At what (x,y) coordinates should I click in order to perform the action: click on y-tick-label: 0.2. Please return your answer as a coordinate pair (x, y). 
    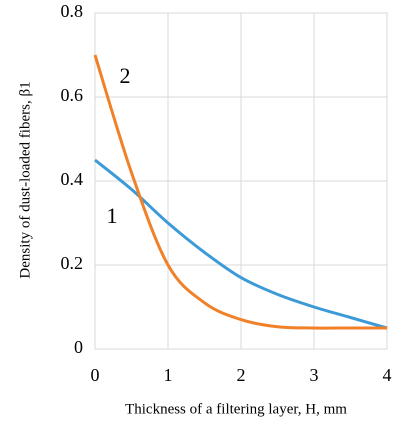
    Looking at the image, I should click on (72, 263).